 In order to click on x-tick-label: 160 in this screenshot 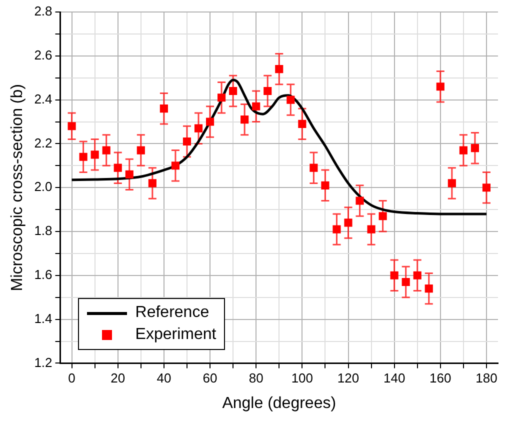, I will do `click(441, 378)`.